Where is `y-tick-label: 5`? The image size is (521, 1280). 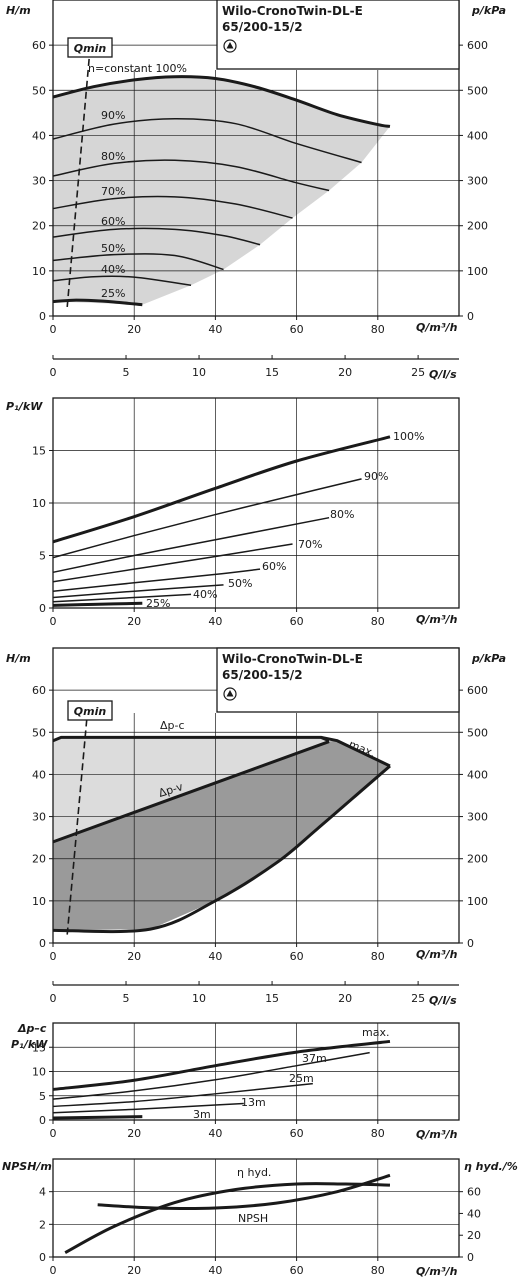 y-tick-label: 5 is located at coordinates (42, 556).